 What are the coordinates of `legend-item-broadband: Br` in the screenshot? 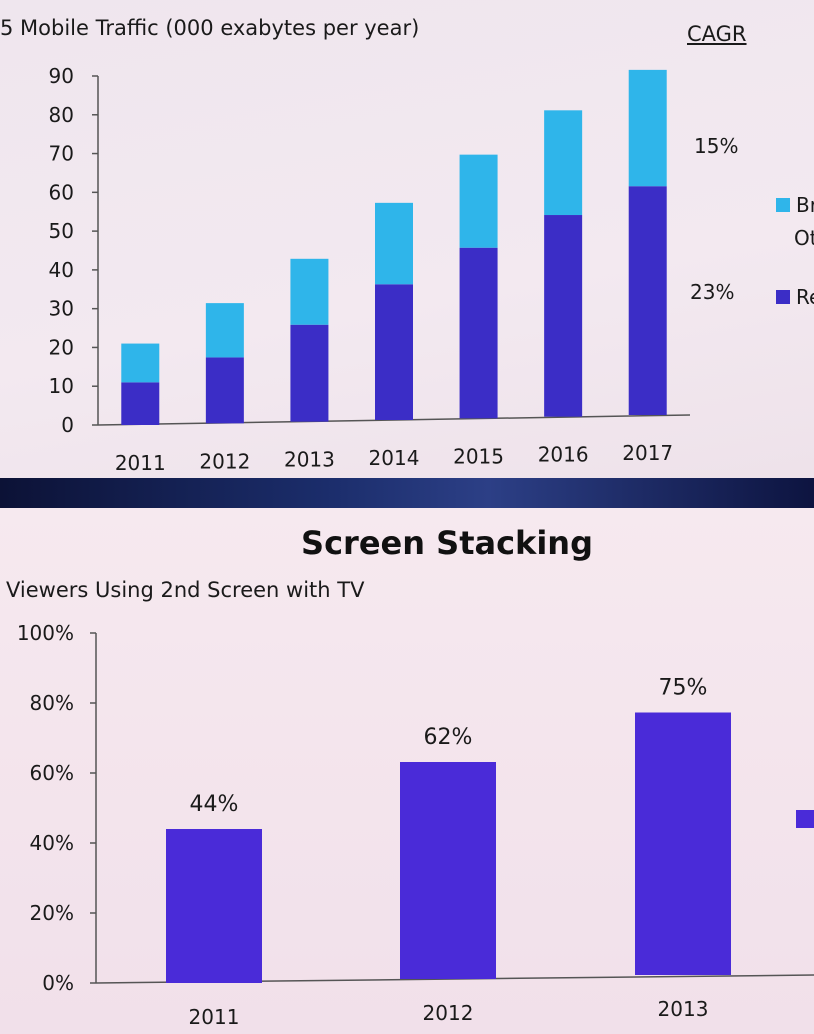 It's located at (795, 205).